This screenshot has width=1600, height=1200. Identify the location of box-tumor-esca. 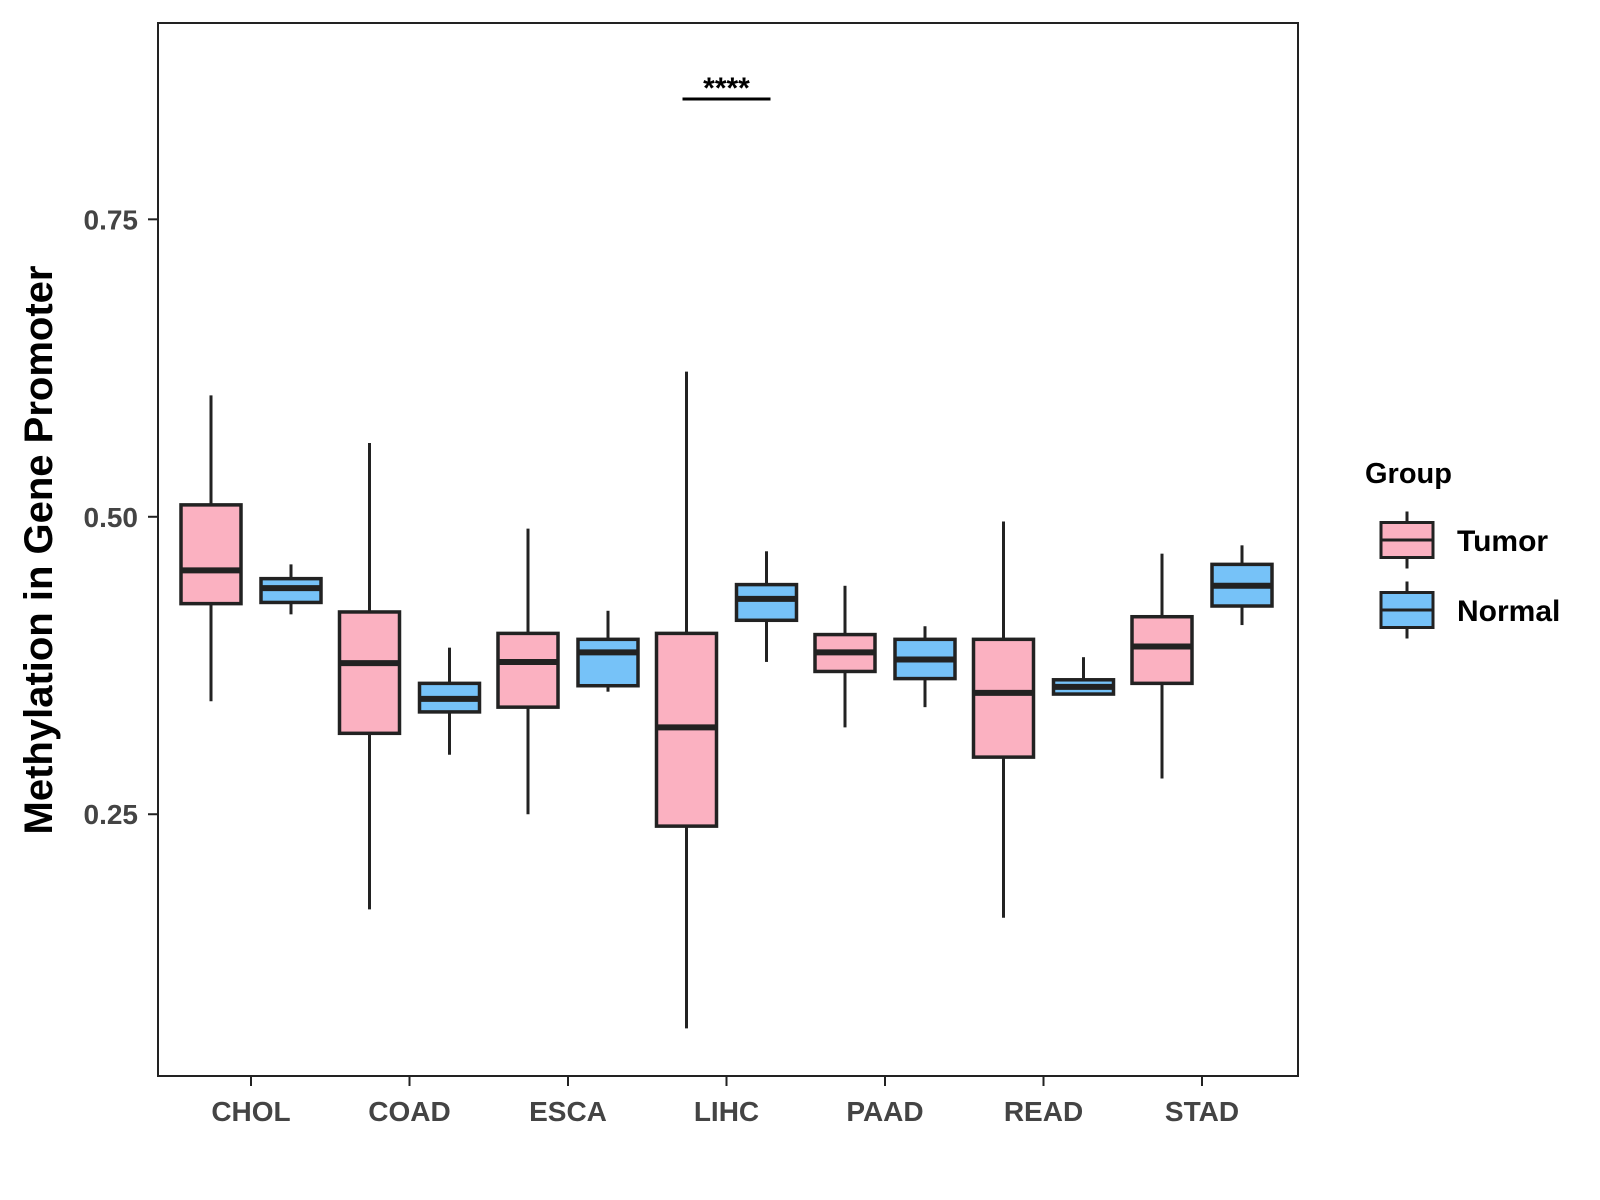
(528, 671).